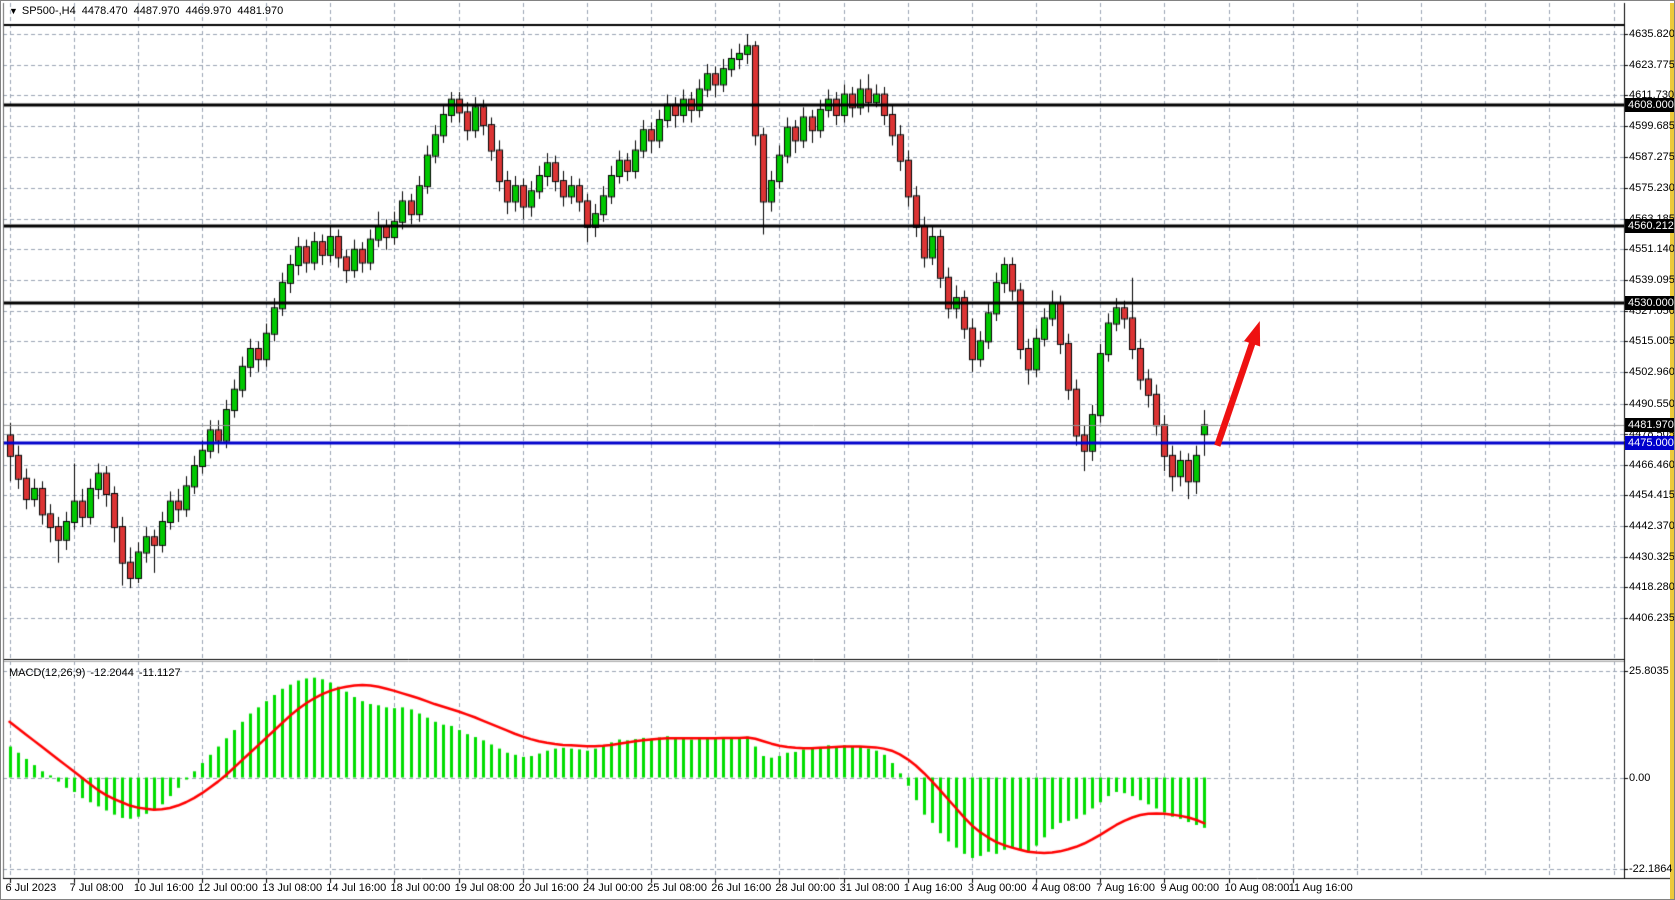 Image resolution: width=1675 pixels, height=900 pixels. I want to click on macd-tick-label: -22.1864, so click(1651, 869).